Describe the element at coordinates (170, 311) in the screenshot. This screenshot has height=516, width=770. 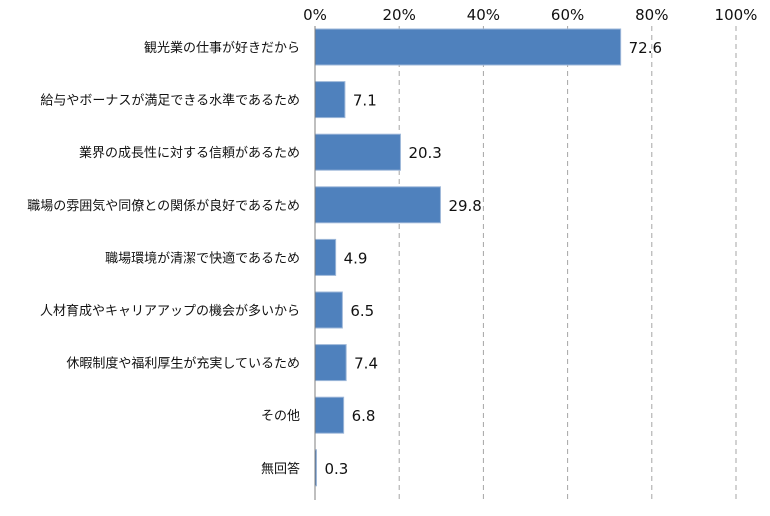
I see `category-label: 人材育成やキャリアアップの機会が多いから` at that location.